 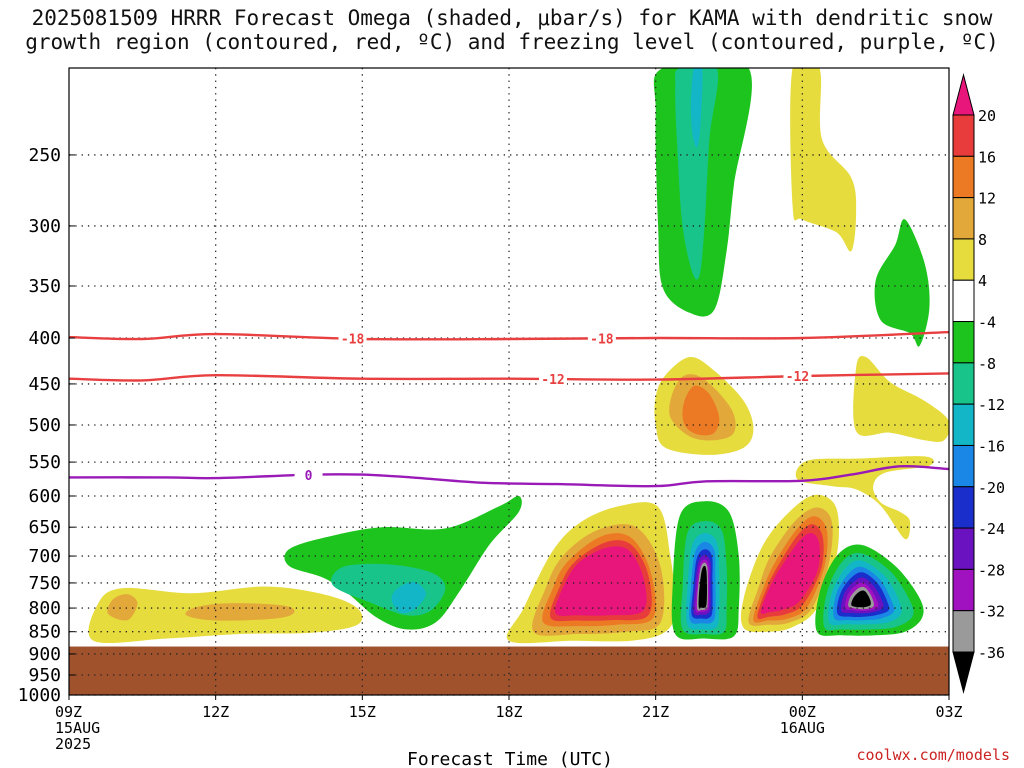 I want to click on credit-text: coolwx.com/models, so click(x=933, y=755).